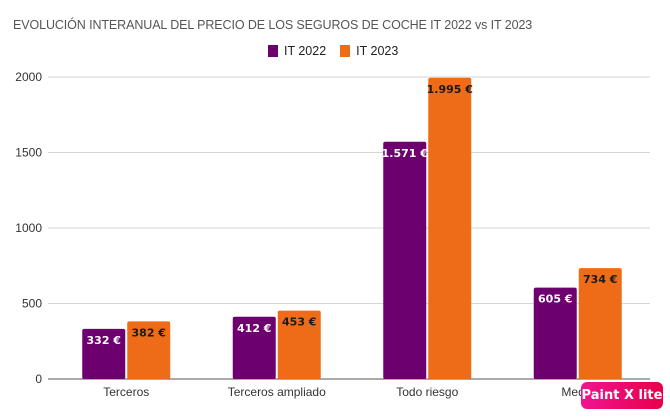 Image resolution: width=670 pixels, height=417 pixels. Describe the element at coordinates (32, 304) in the screenshot. I see `y-tick-label: 500` at that location.